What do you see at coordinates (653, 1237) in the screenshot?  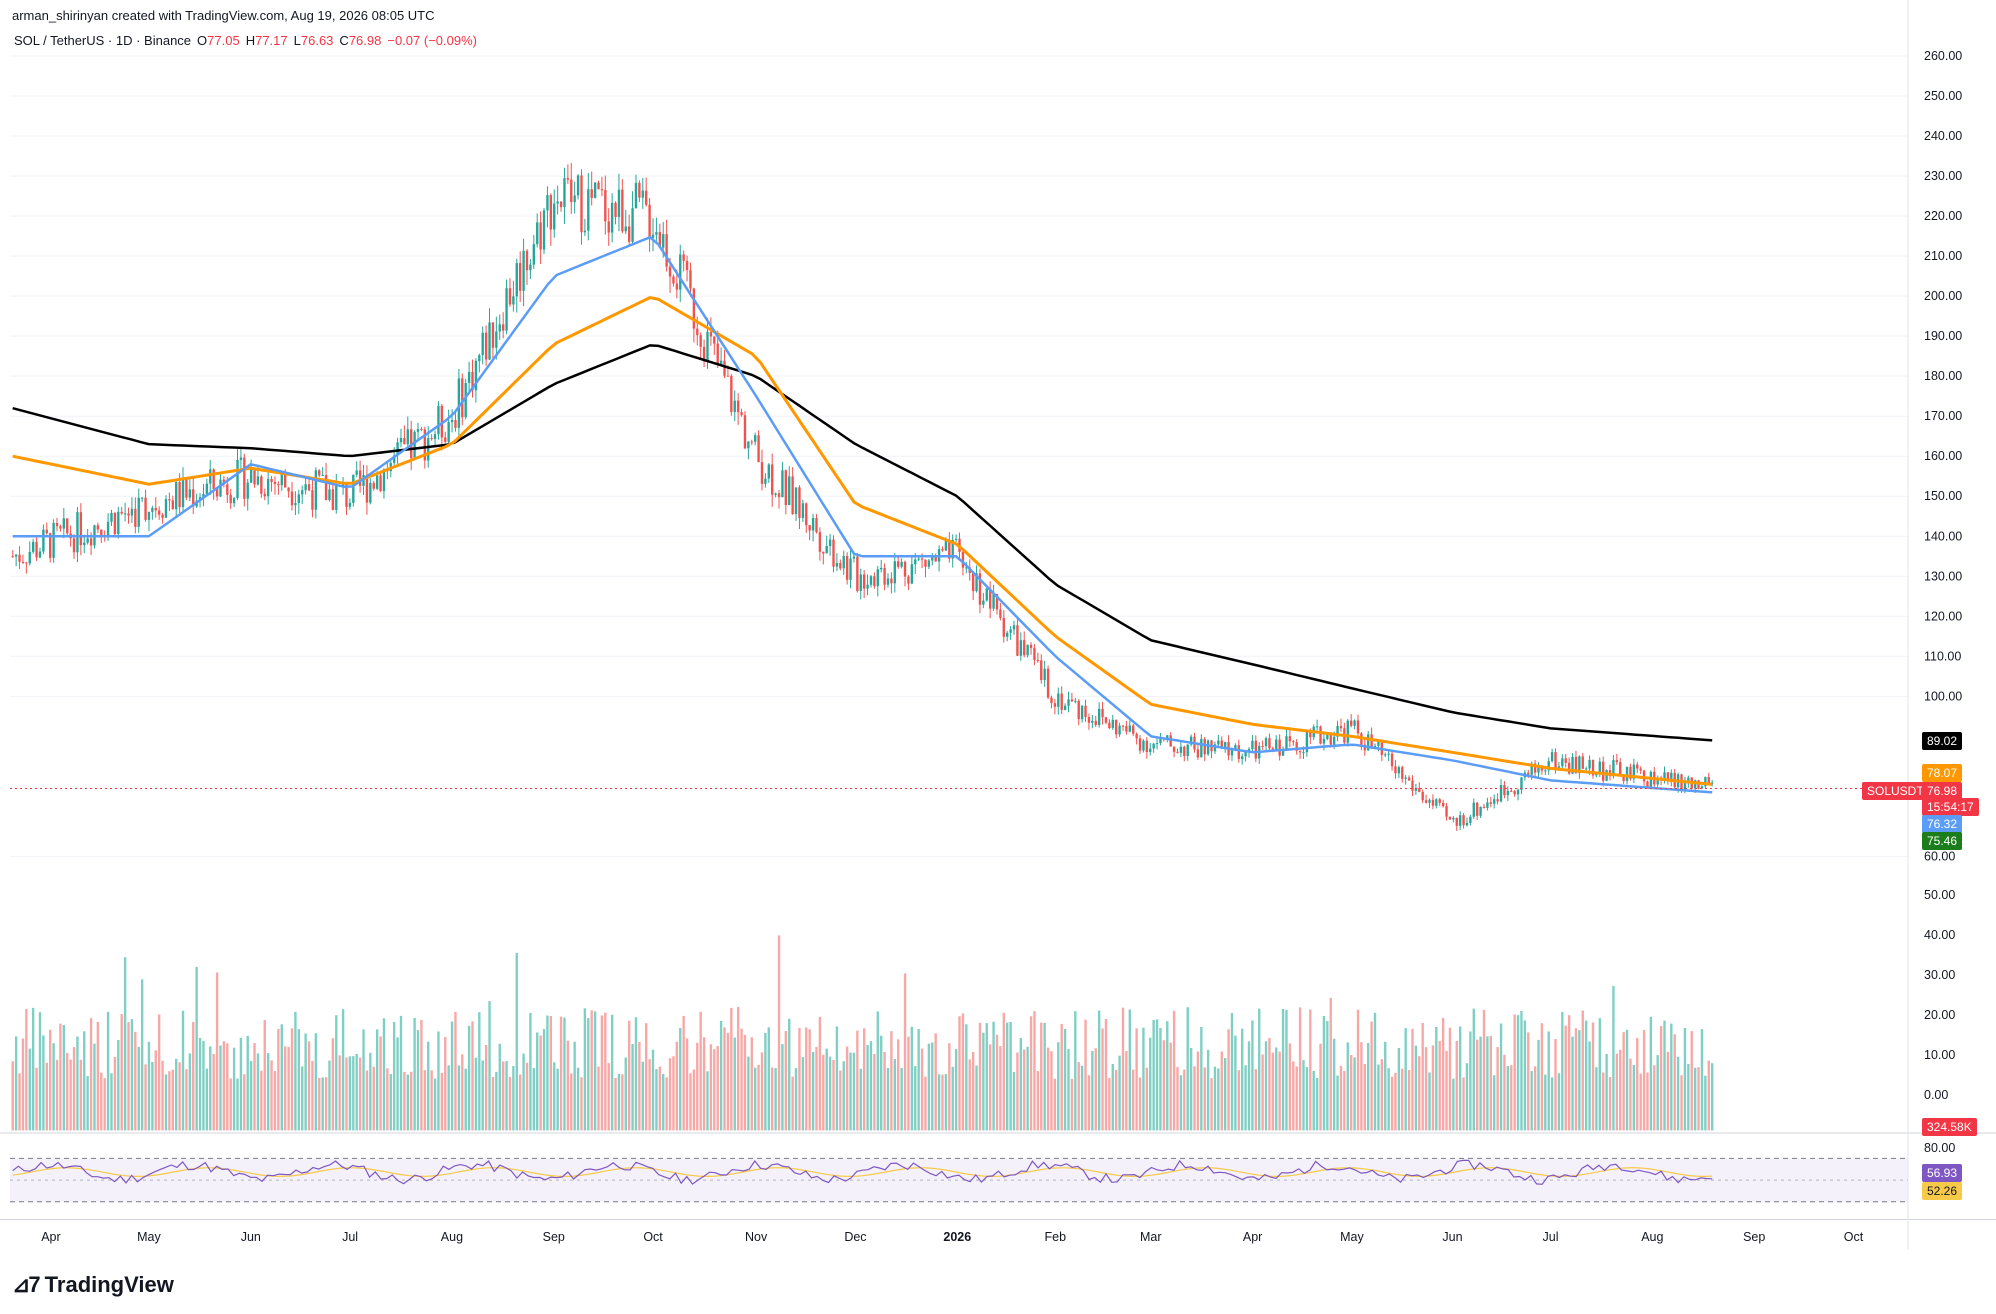 I see `time-tick-label: Oct` at bounding box center [653, 1237].